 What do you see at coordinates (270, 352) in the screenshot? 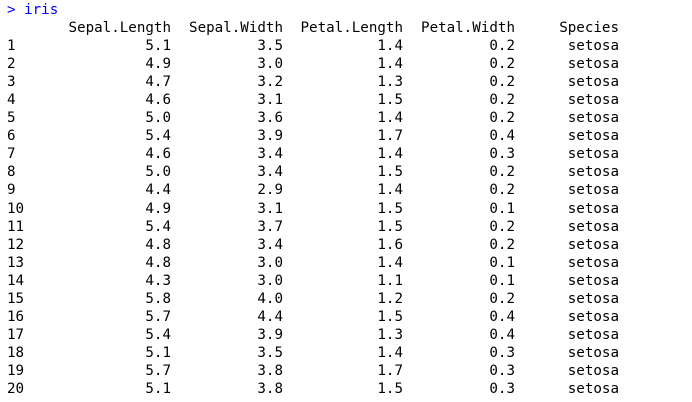
I see `cell-sepal-width: 3.5` at bounding box center [270, 352].